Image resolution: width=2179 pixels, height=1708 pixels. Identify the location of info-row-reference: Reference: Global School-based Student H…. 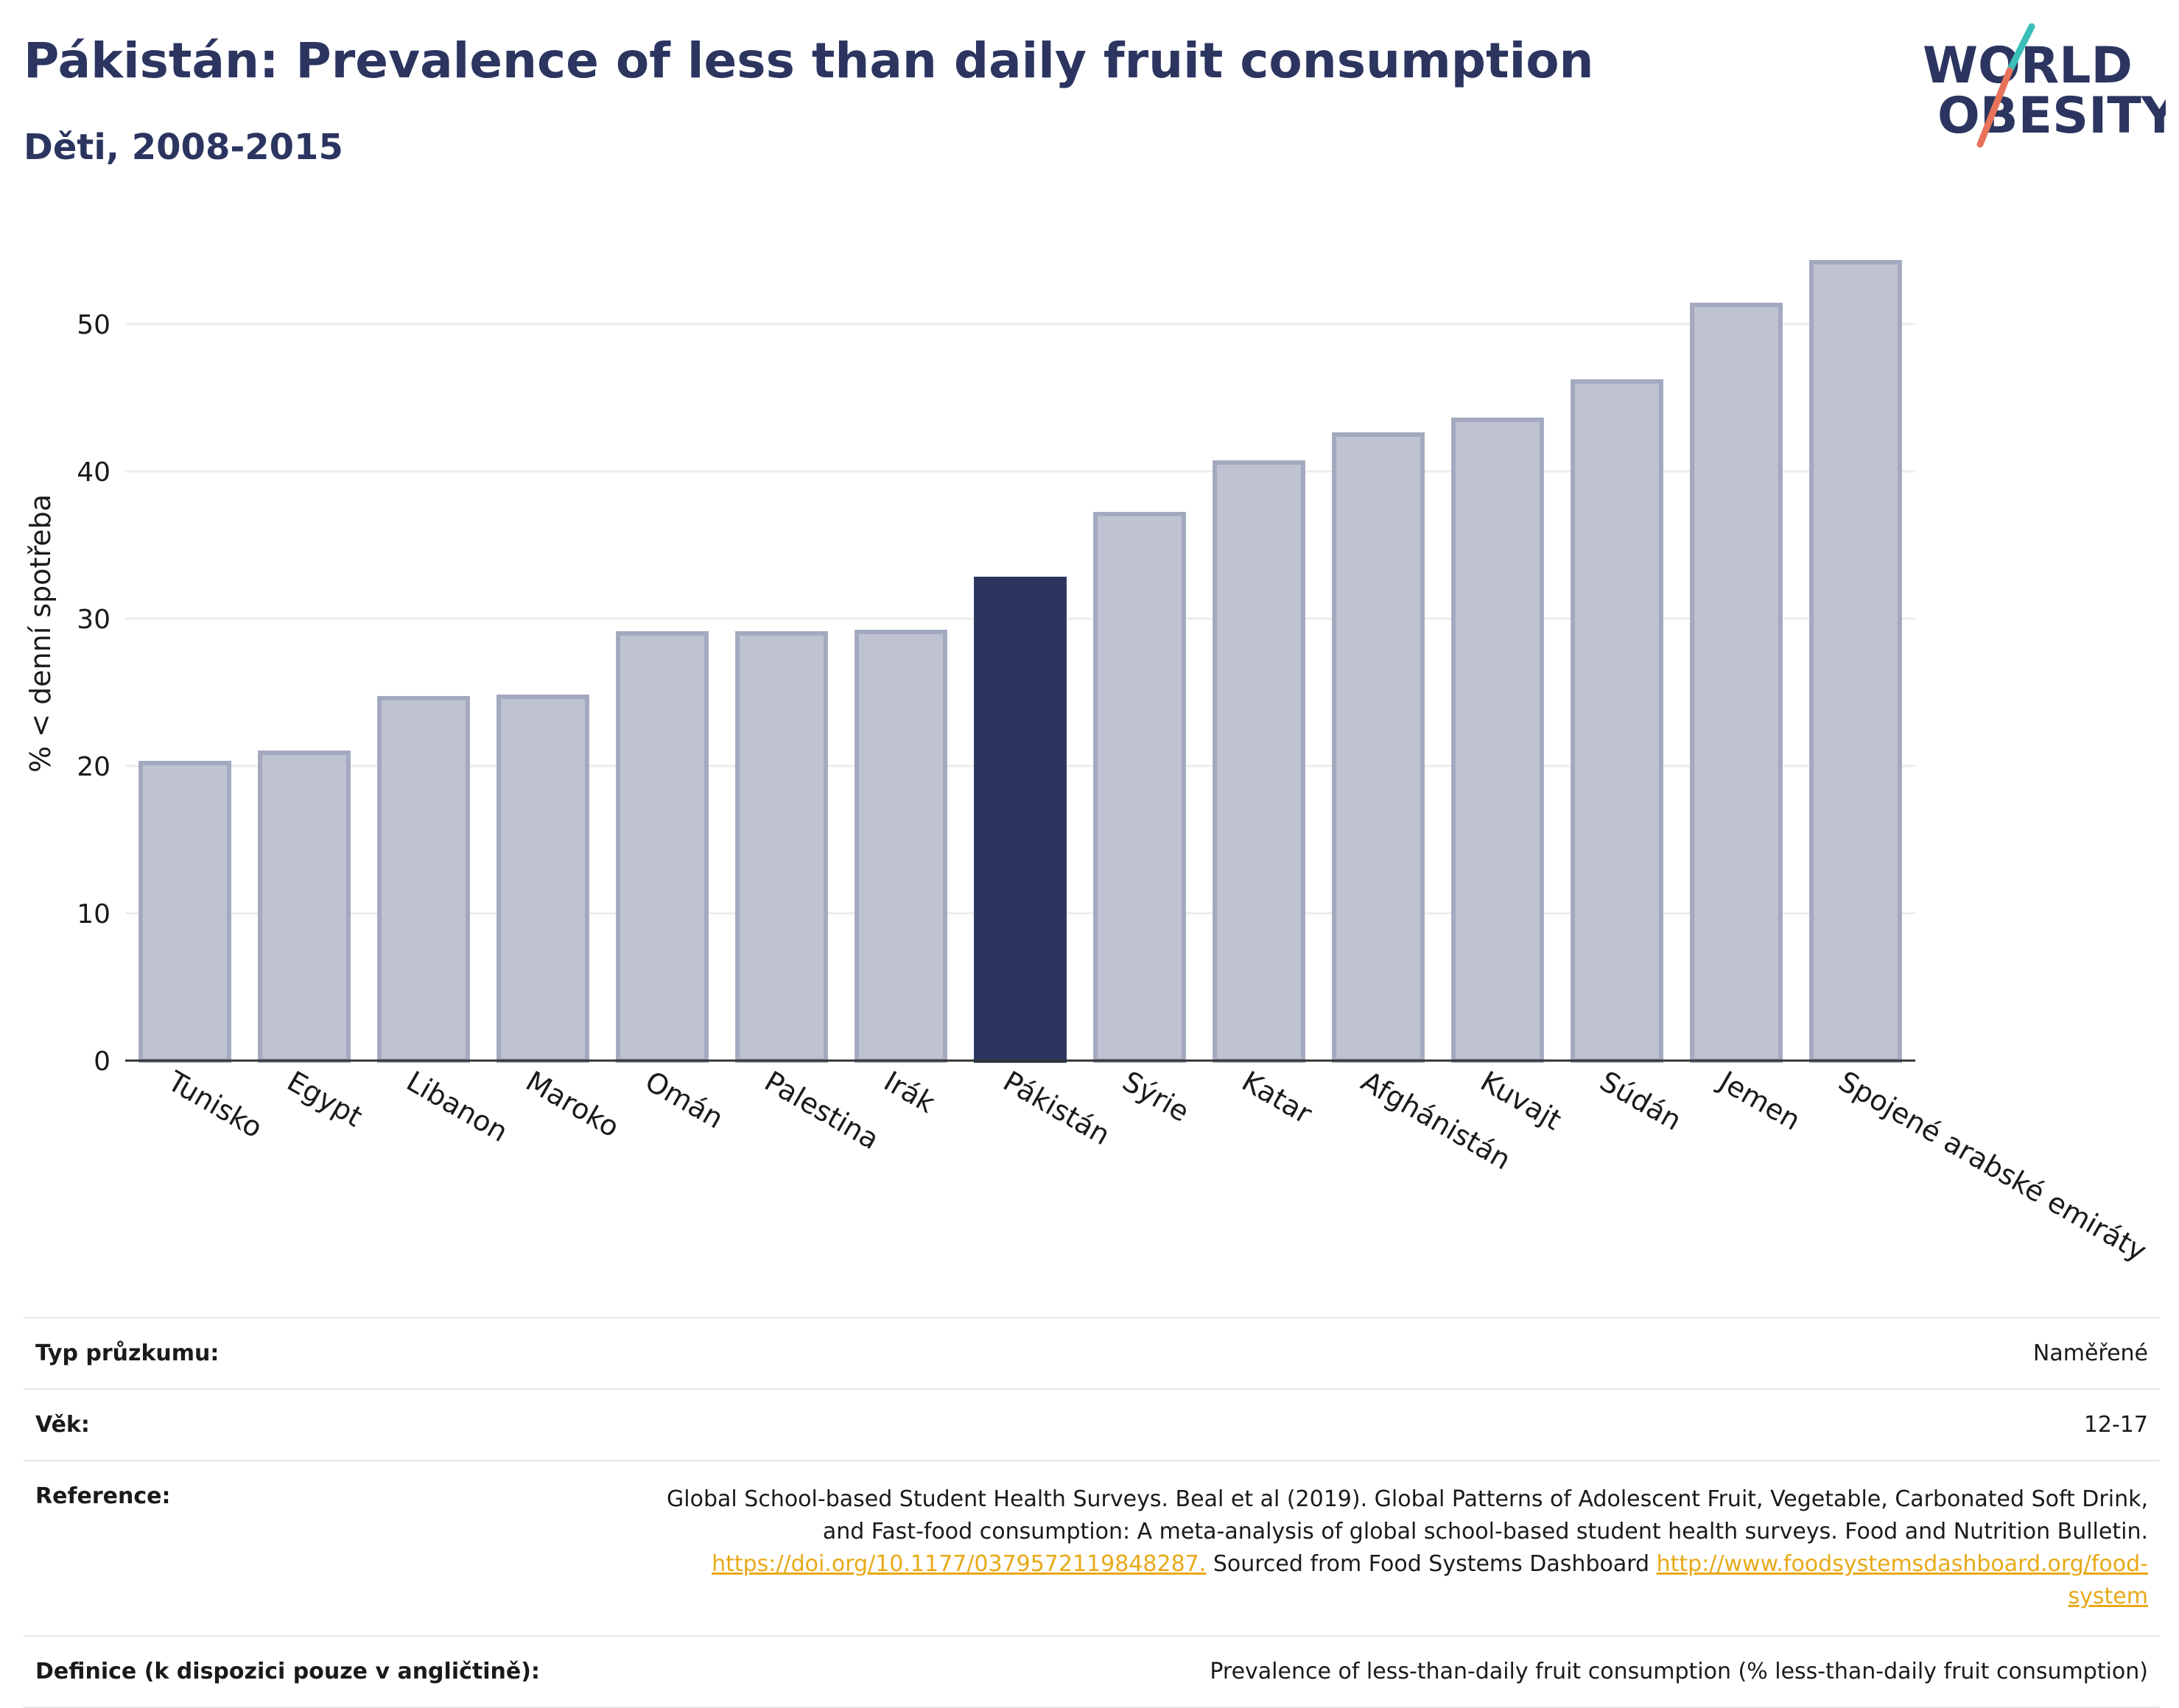
(1092, 1548).